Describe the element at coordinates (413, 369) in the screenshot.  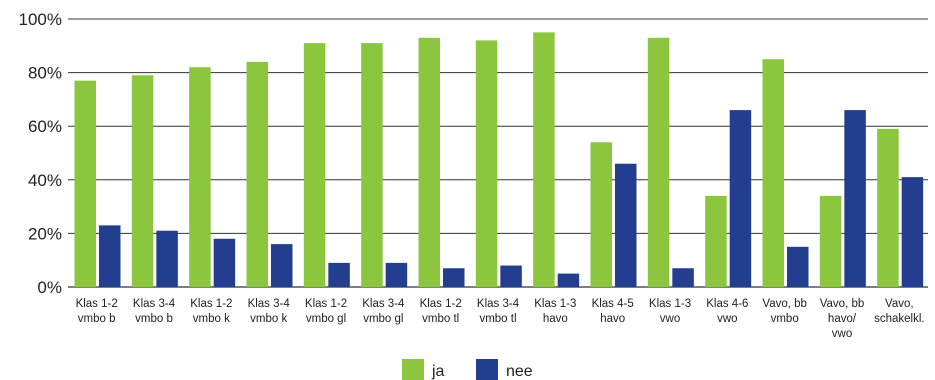
I see `legend-swatch-ja` at that location.